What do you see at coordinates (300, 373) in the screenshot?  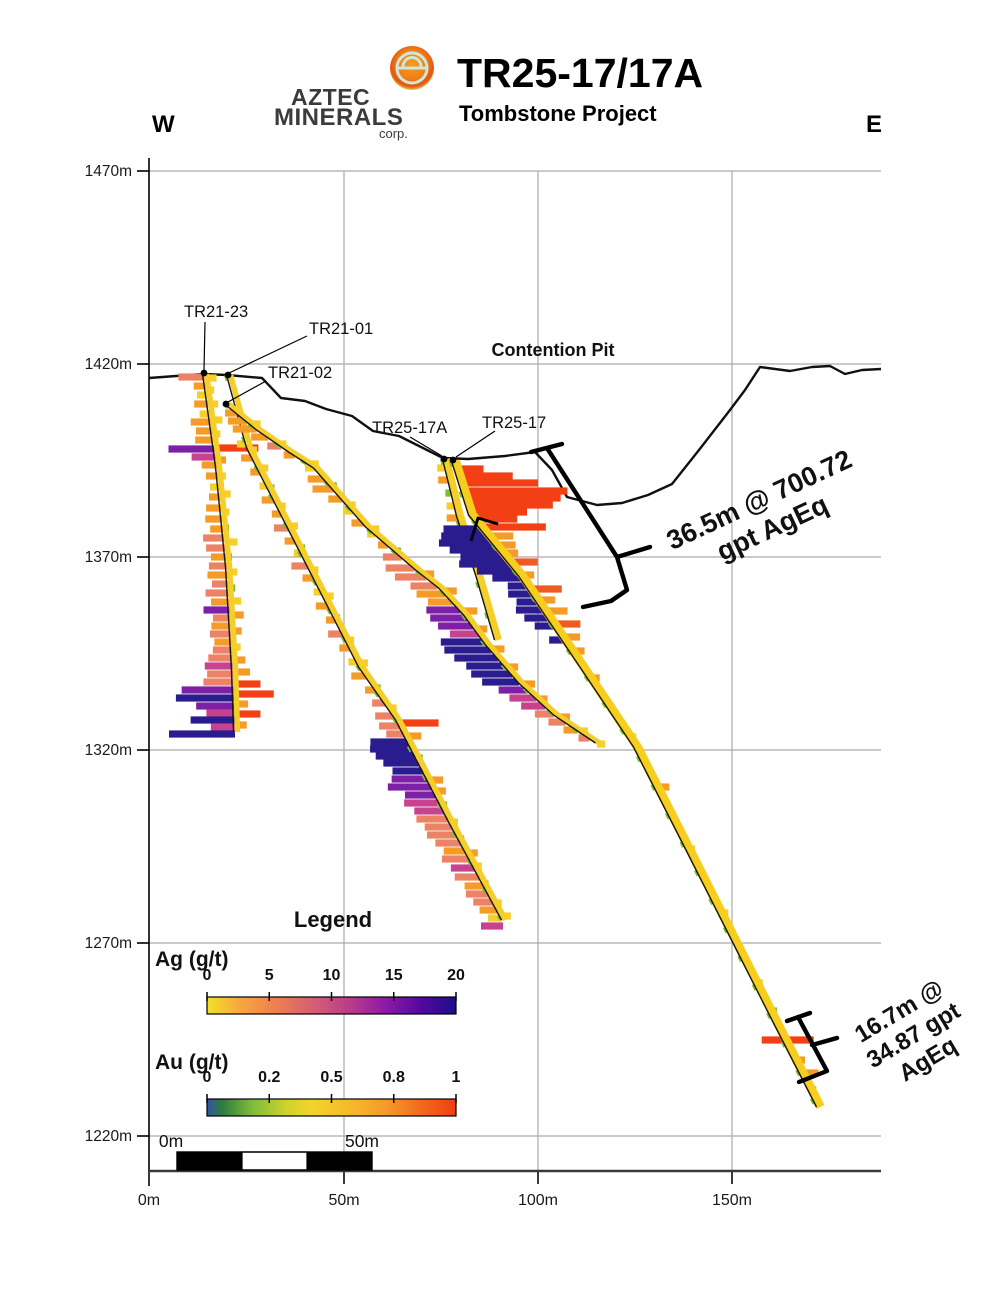 I see `hole-label-tr21-02: TR21-02` at bounding box center [300, 373].